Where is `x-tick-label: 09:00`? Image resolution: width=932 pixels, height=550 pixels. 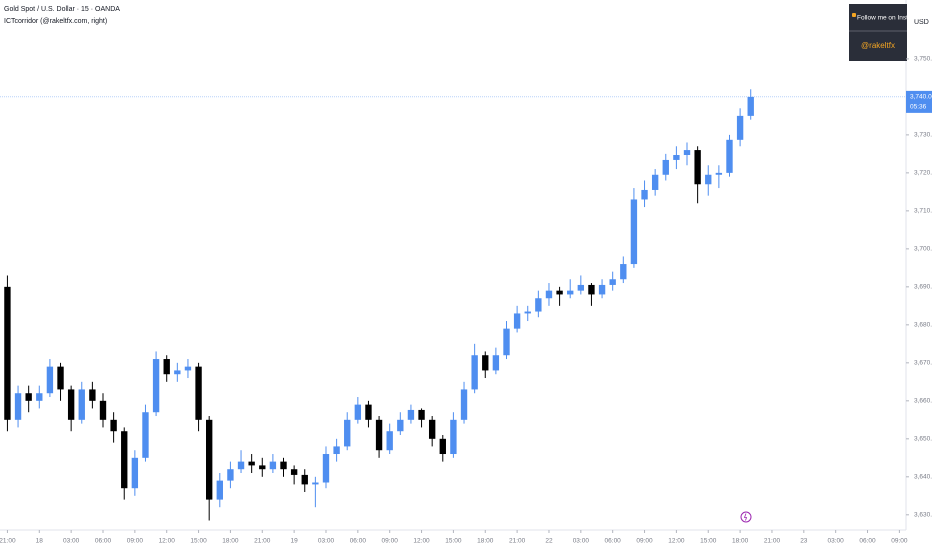 x-tick-label: 09:00 is located at coordinates (644, 541).